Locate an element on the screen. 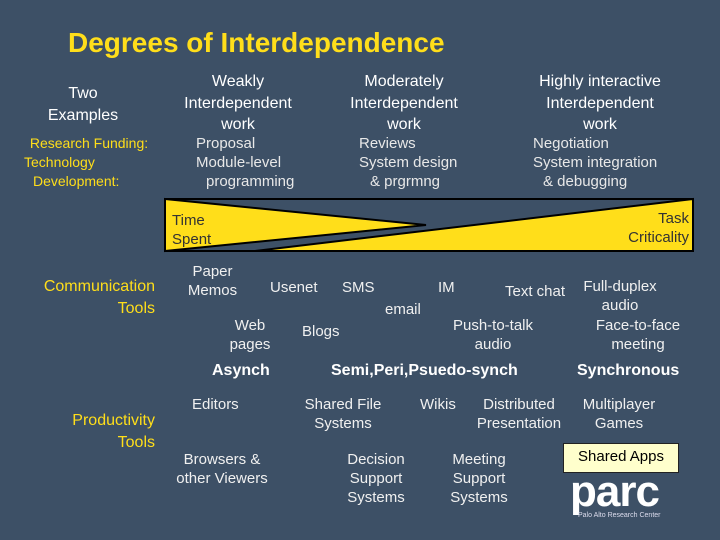 The width and height of the screenshot is (720, 540). slide-title: Degrees of Interdependence is located at coordinates (256, 42).